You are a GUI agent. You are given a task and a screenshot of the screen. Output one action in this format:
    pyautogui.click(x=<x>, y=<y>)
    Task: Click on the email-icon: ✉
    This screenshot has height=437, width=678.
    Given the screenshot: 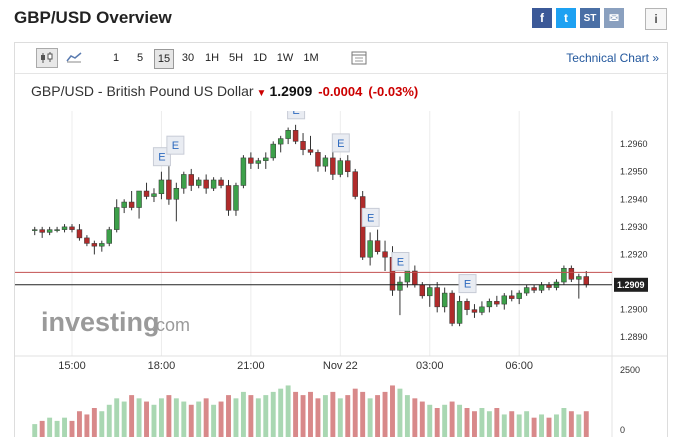 What is the action you would take?
    pyautogui.click(x=614, y=18)
    